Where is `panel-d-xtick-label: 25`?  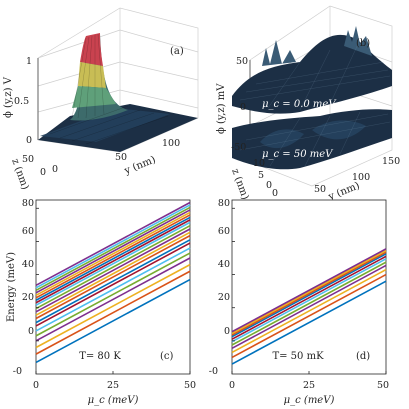
panel-d-xtick-label: 25 is located at coordinates (309, 385).